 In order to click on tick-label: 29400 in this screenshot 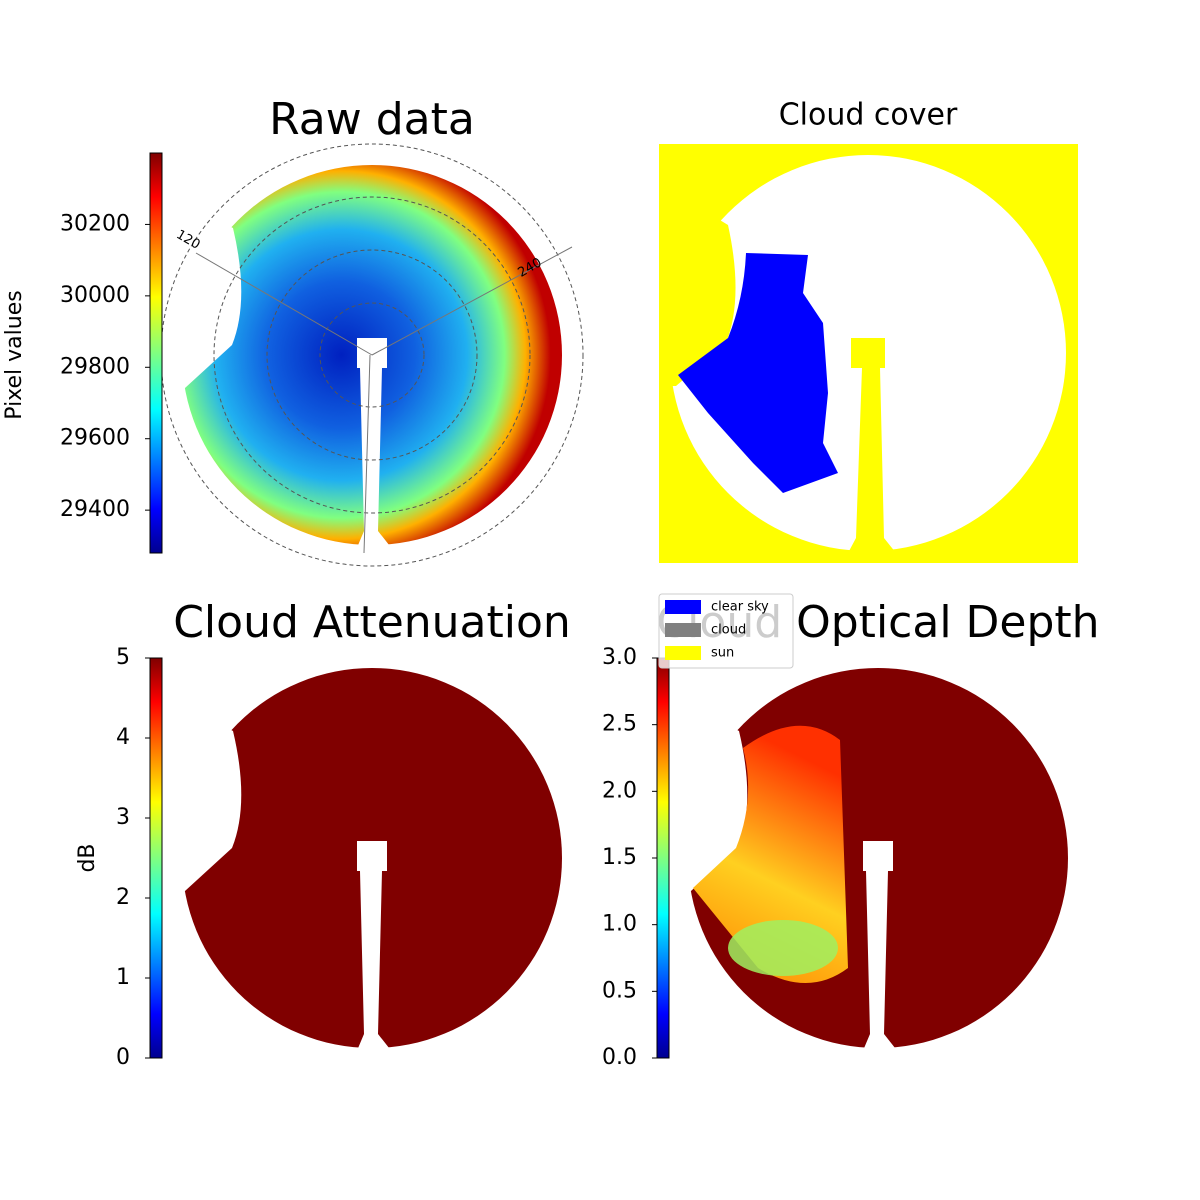, I will do `click(95, 509)`.